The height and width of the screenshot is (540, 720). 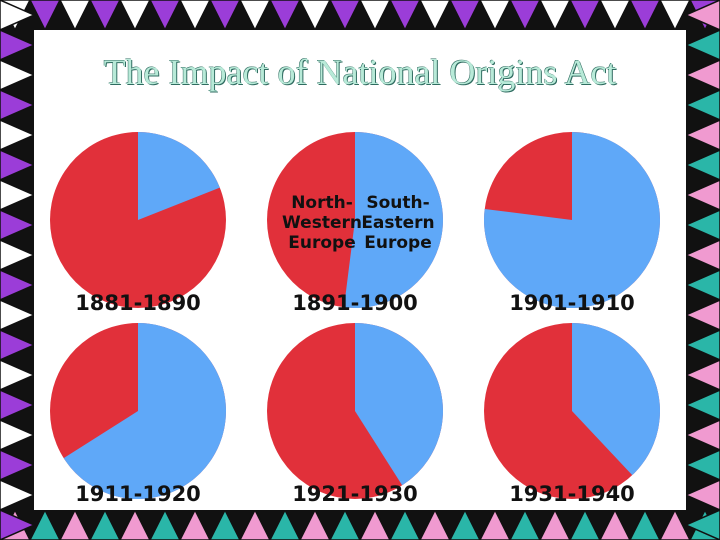 What do you see at coordinates (138, 303) in the screenshot?
I see `year-label: 1881-1890` at bounding box center [138, 303].